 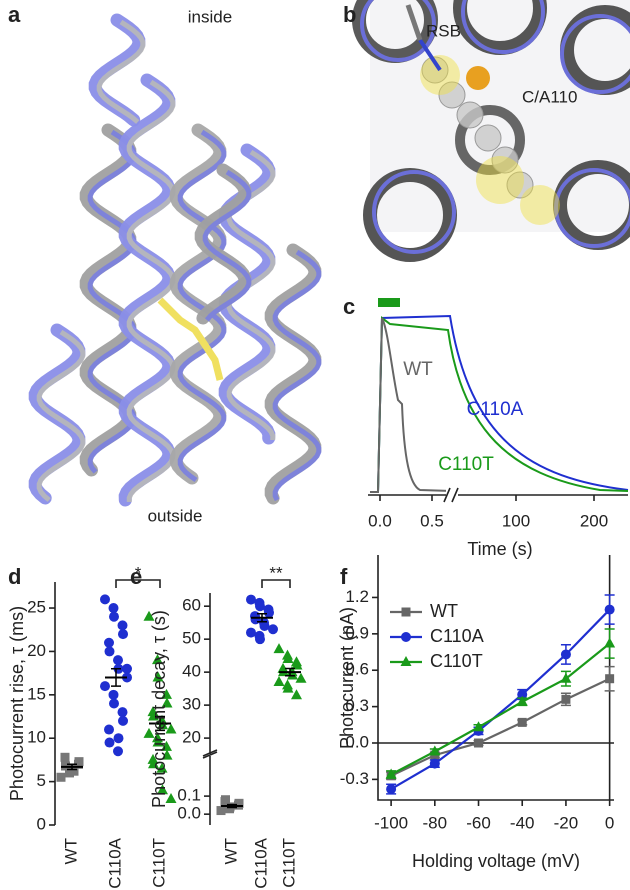 What do you see at coordinates (357, 596) in the screenshot?
I see `y-tick-label: 1.2` at bounding box center [357, 596].